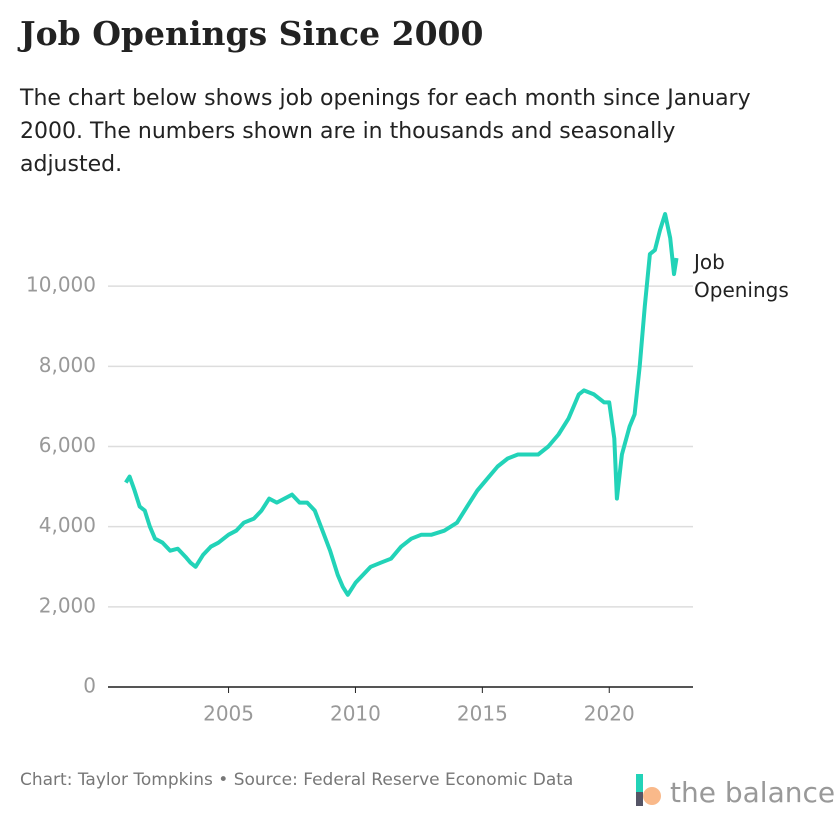 Image resolution: width=840 pixels, height=840 pixels. Describe the element at coordinates (753, 792) in the screenshot. I see `brand: the balance` at that location.